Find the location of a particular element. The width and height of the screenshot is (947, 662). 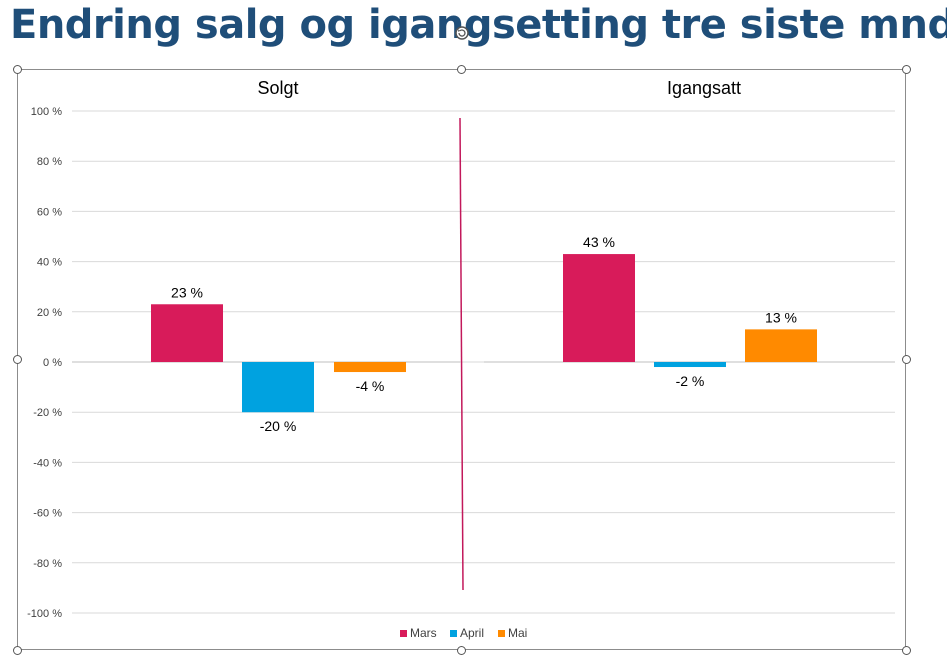

y-tick-label: 80 % is located at coordinates (49, 162).